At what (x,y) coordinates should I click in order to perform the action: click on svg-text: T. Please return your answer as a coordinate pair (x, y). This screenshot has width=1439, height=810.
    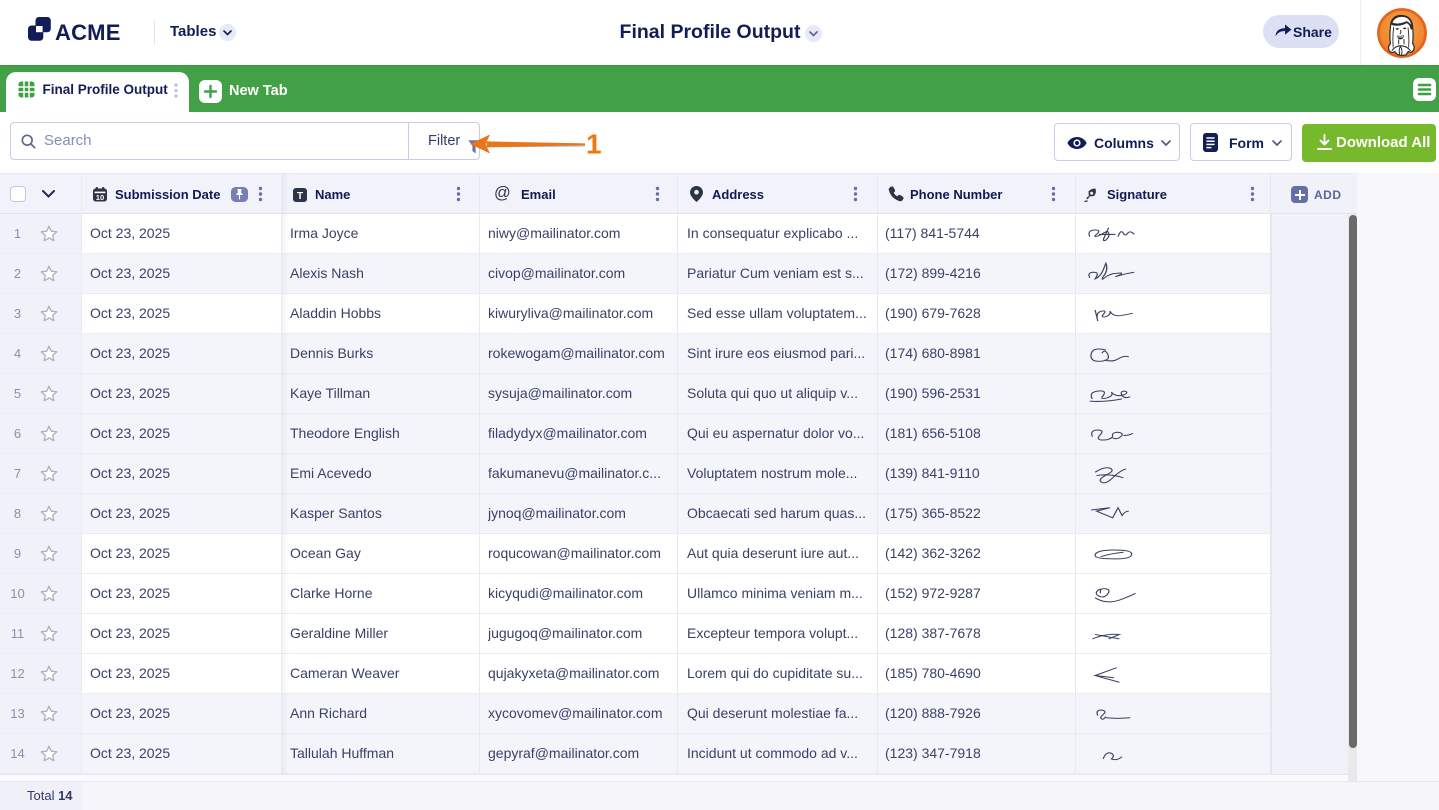
    Looking at the image, I should click on (300, 195).